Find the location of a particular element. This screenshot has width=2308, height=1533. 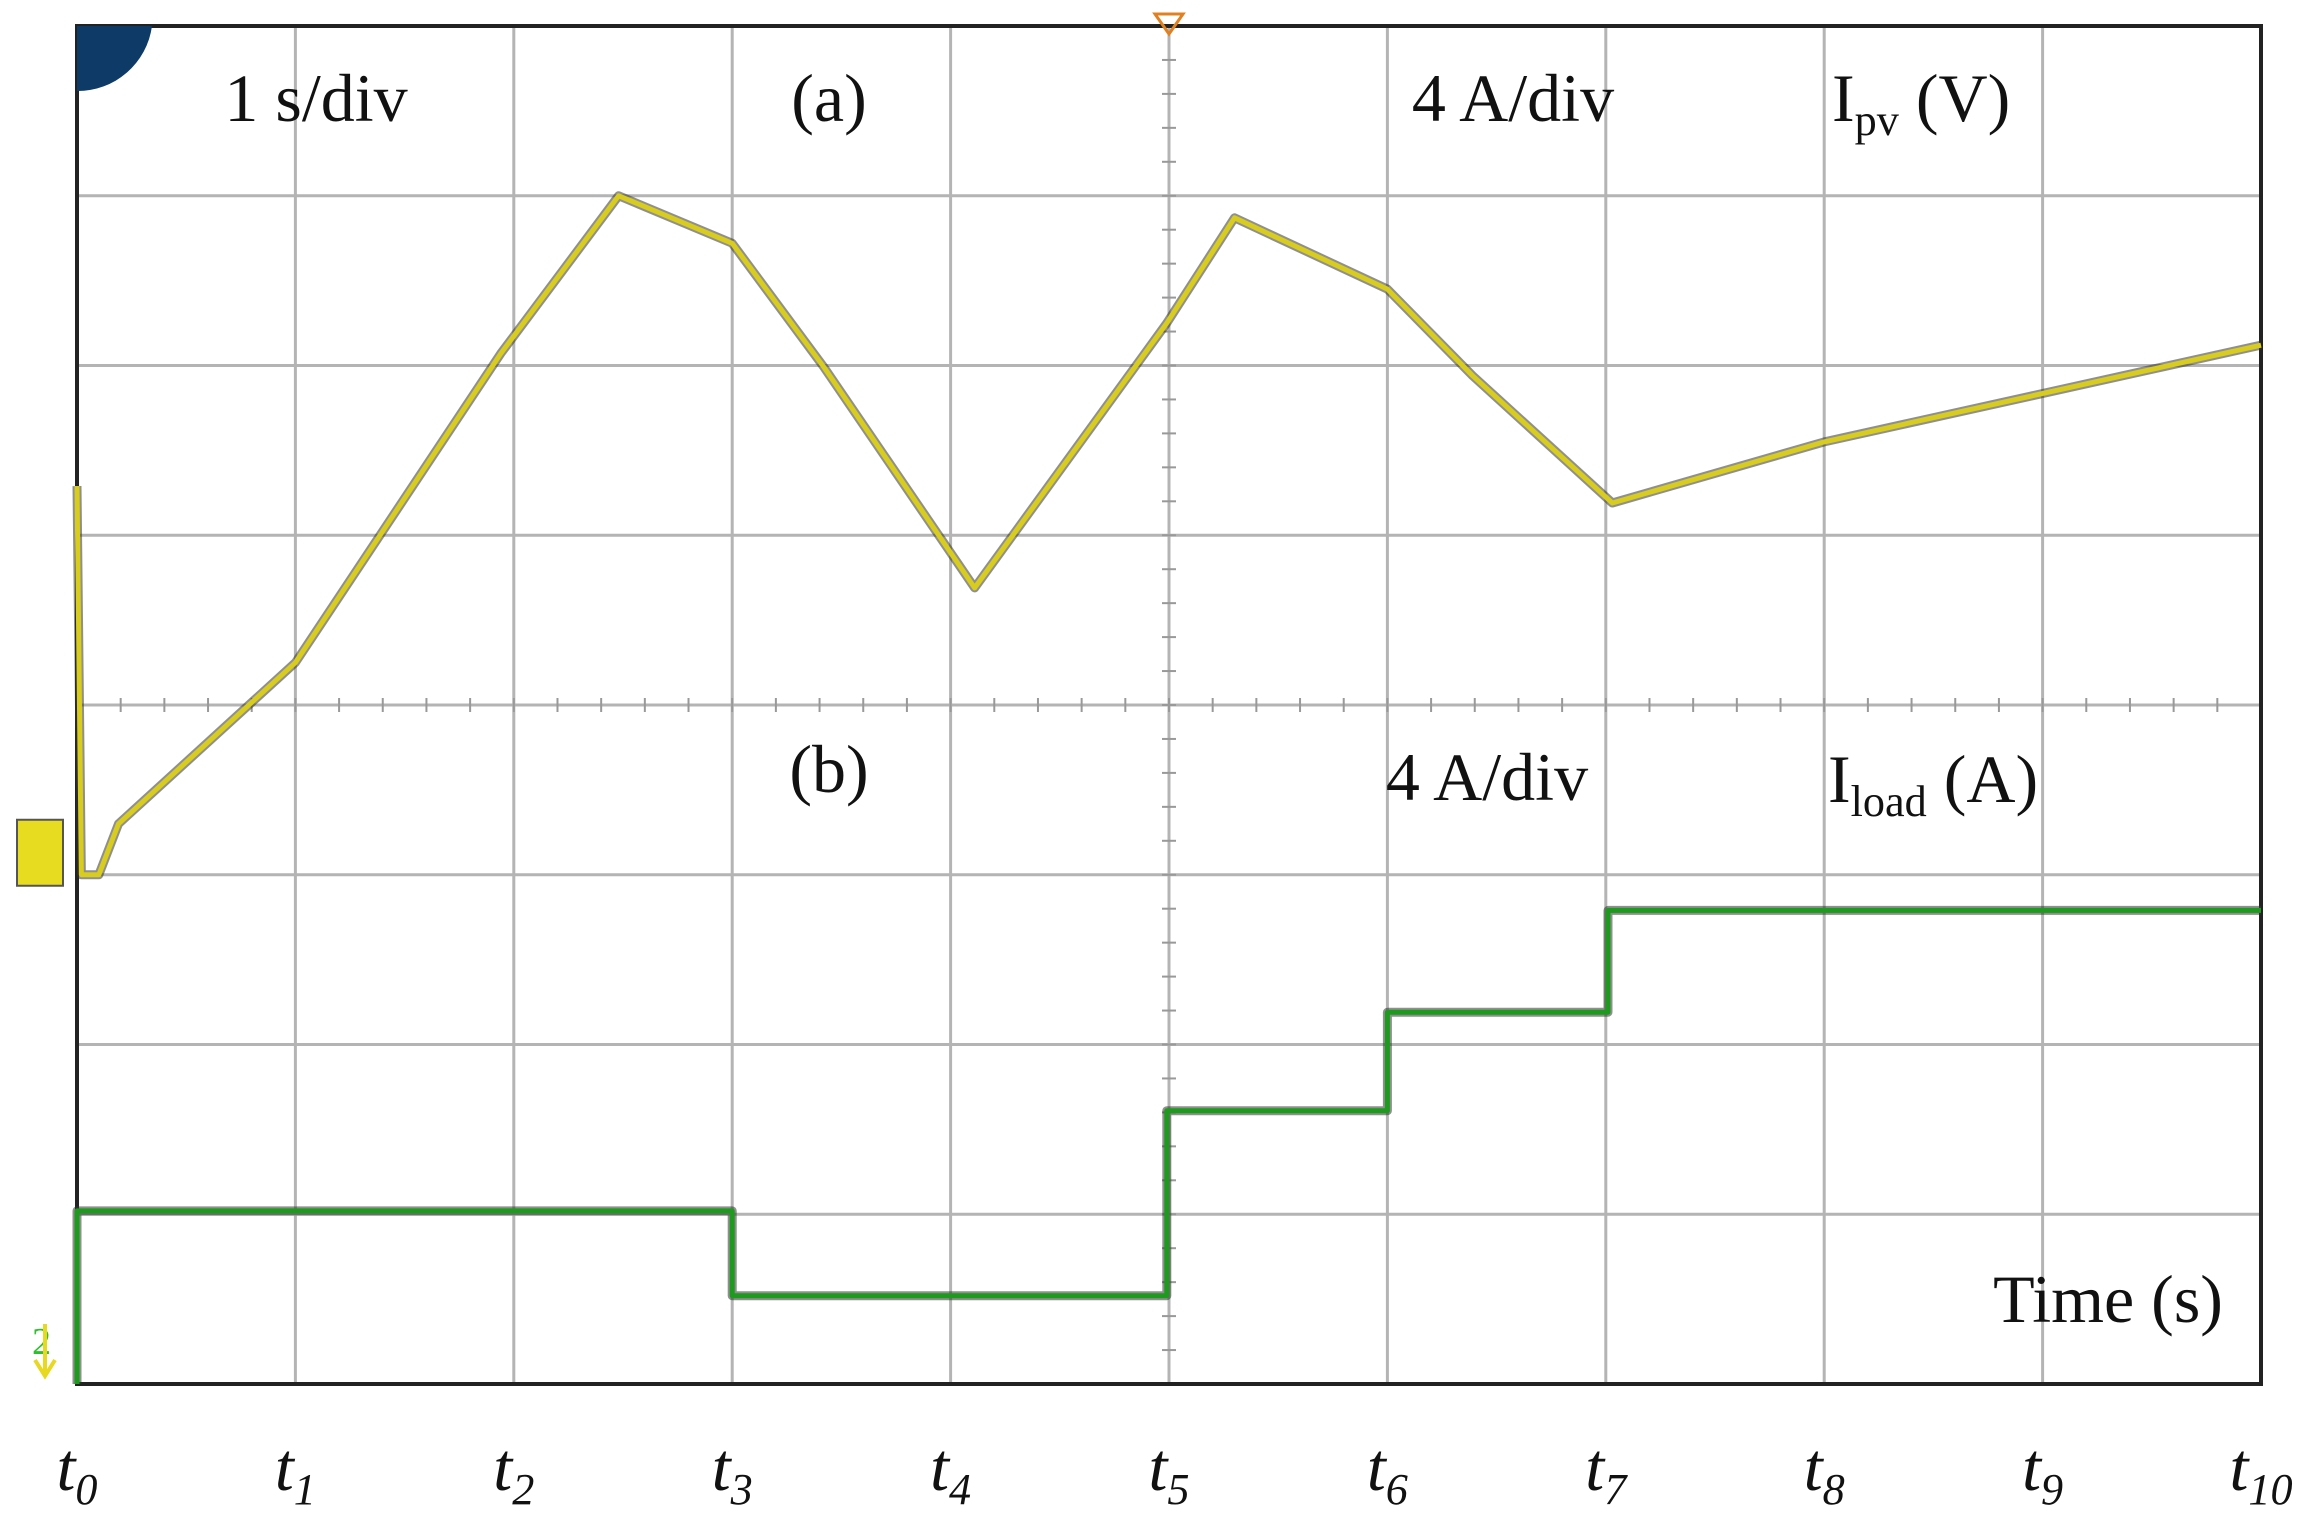

annotation: 1 s/div is located at coordinates (315, 98).